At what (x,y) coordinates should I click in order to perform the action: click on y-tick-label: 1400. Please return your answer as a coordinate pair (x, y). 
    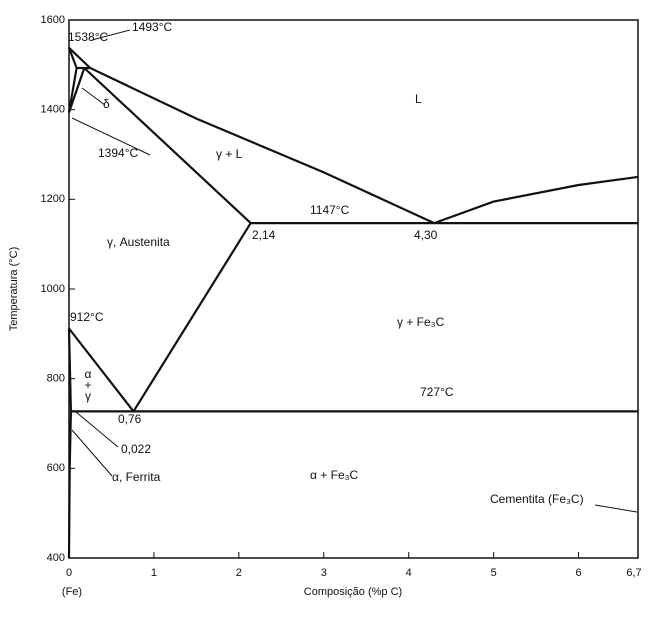
    Looking at the image, I should click on (53, 110).